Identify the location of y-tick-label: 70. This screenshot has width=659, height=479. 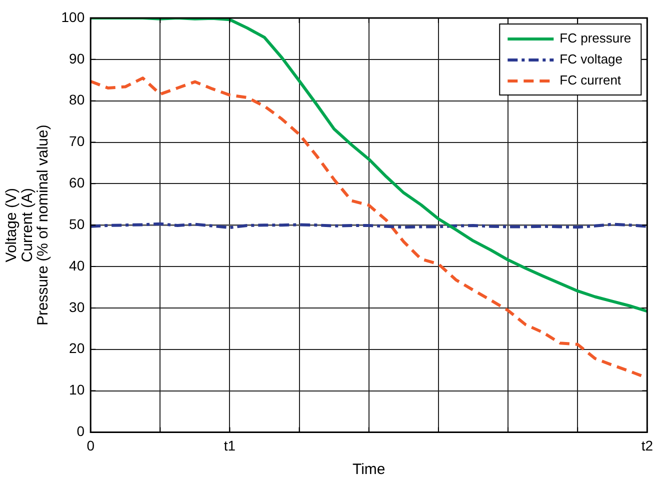
(77, 141).